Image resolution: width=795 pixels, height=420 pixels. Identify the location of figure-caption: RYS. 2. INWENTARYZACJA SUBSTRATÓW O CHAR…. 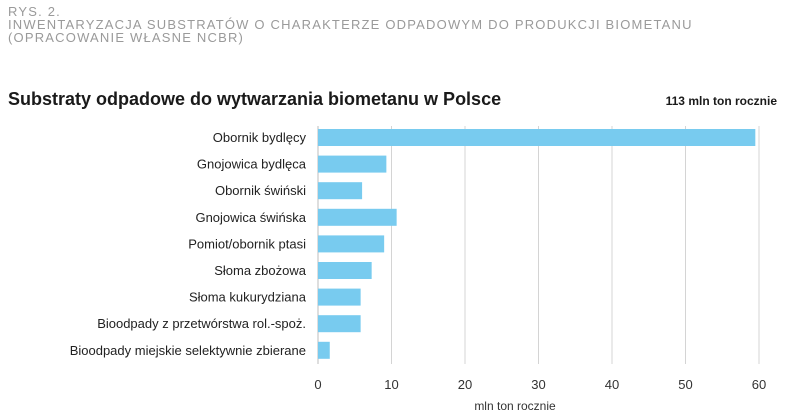
(350, 24).